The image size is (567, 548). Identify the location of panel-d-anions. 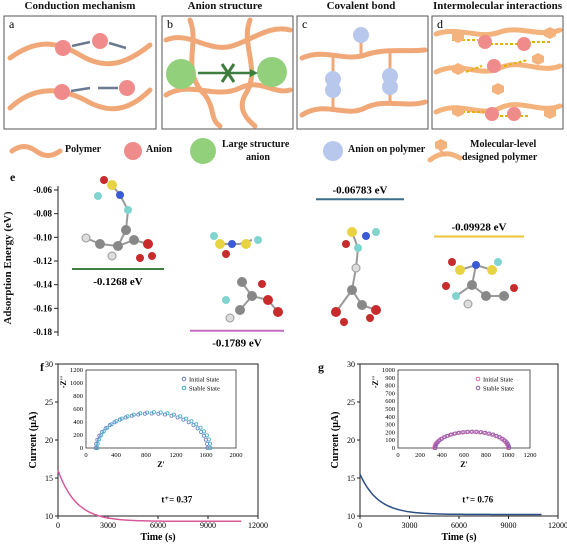
(504, 78).